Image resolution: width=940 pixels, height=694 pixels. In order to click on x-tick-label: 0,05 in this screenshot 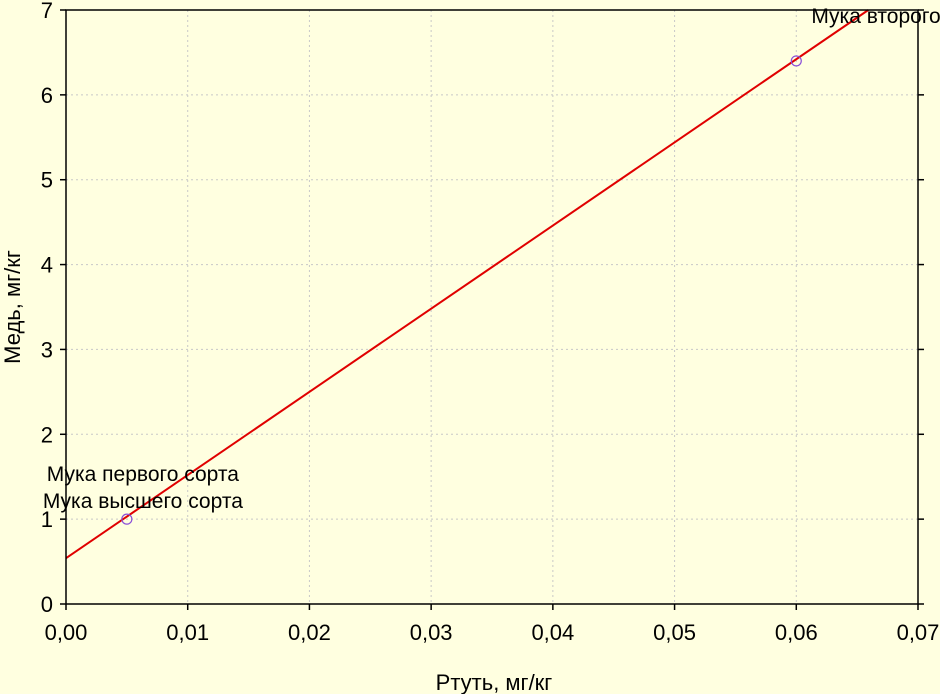, I will do `click(674, 632)`.